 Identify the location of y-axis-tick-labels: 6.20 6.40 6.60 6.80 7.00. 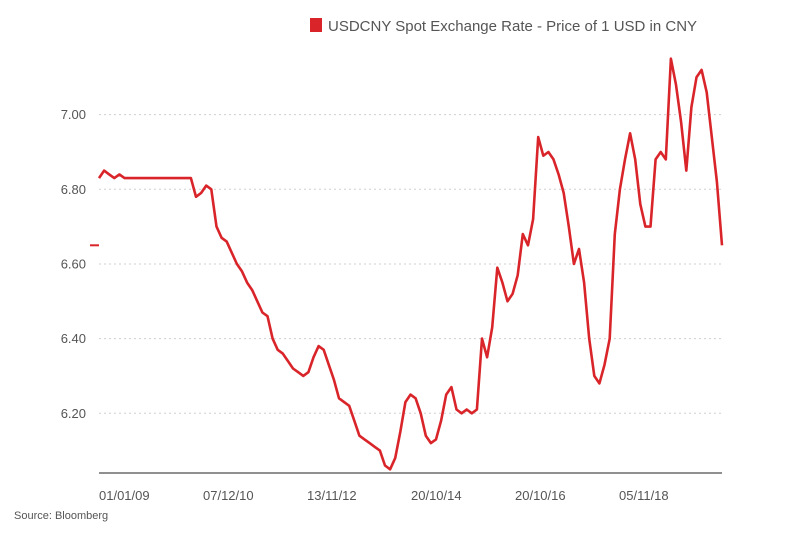
(73, 264).